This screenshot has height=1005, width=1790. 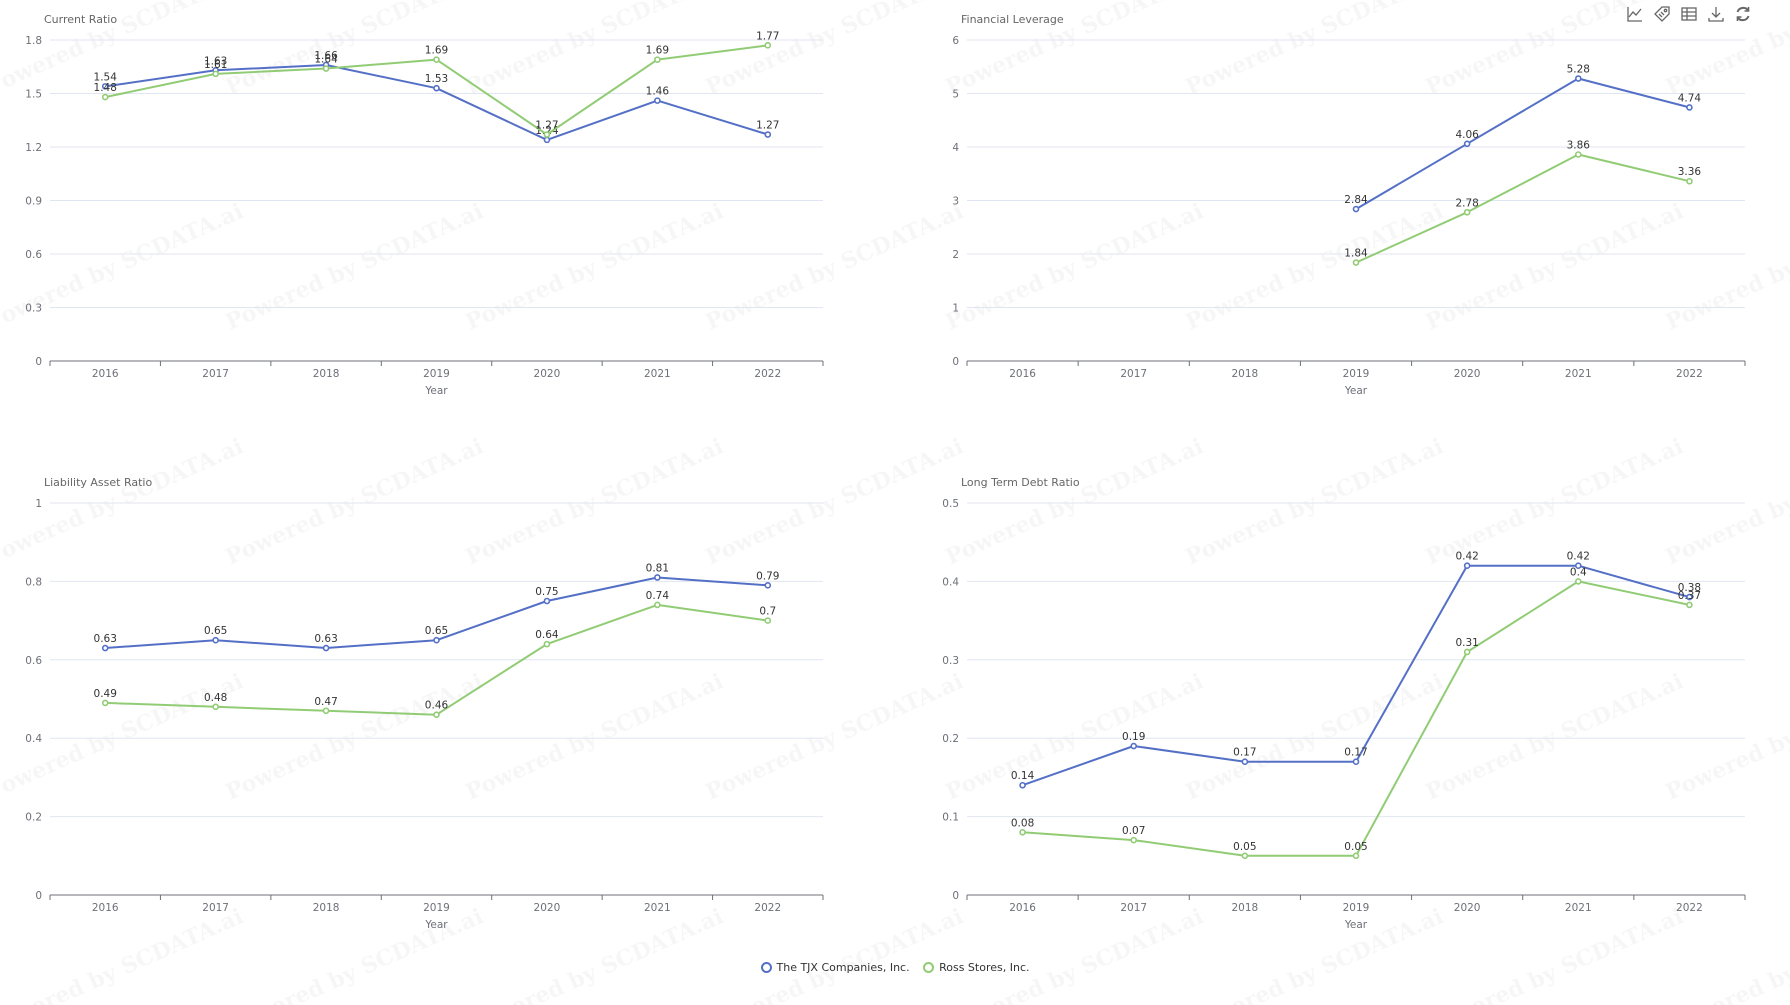 What do you see at coordinates (767, 374) in the screenshot?
I see `x-tick-label: 2022` at bounding box center [767, 374].